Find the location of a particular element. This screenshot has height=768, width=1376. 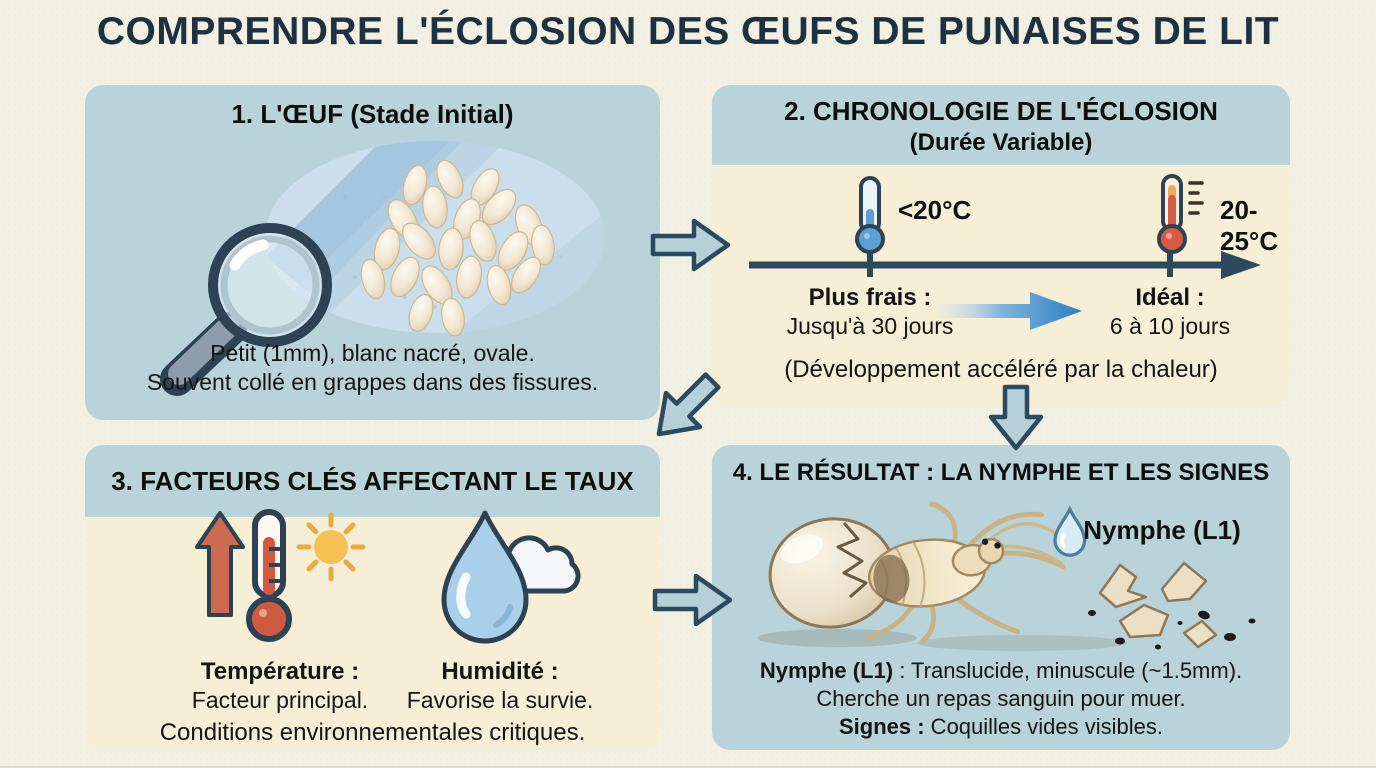

cool-label: Plus frais : is located at coordinates (870, 297).